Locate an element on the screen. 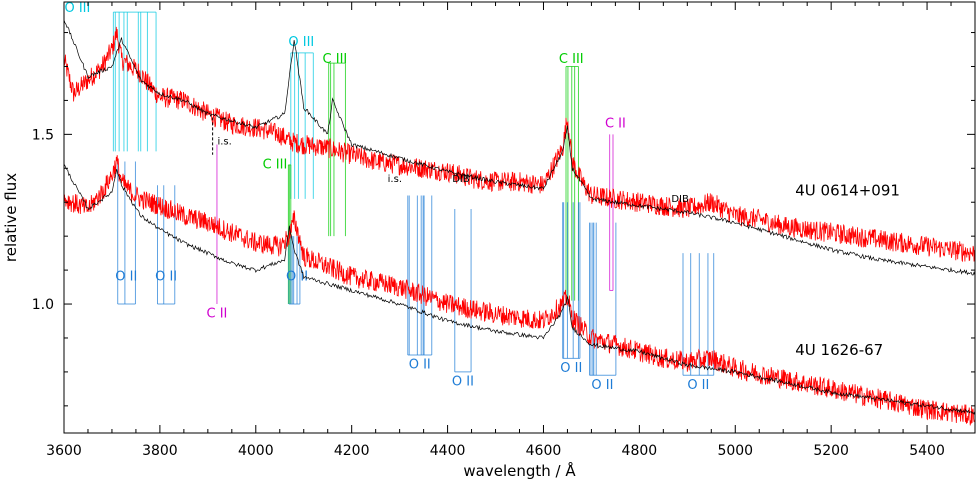  x-tick-label: 4800 is located at coordinates (640, 451).